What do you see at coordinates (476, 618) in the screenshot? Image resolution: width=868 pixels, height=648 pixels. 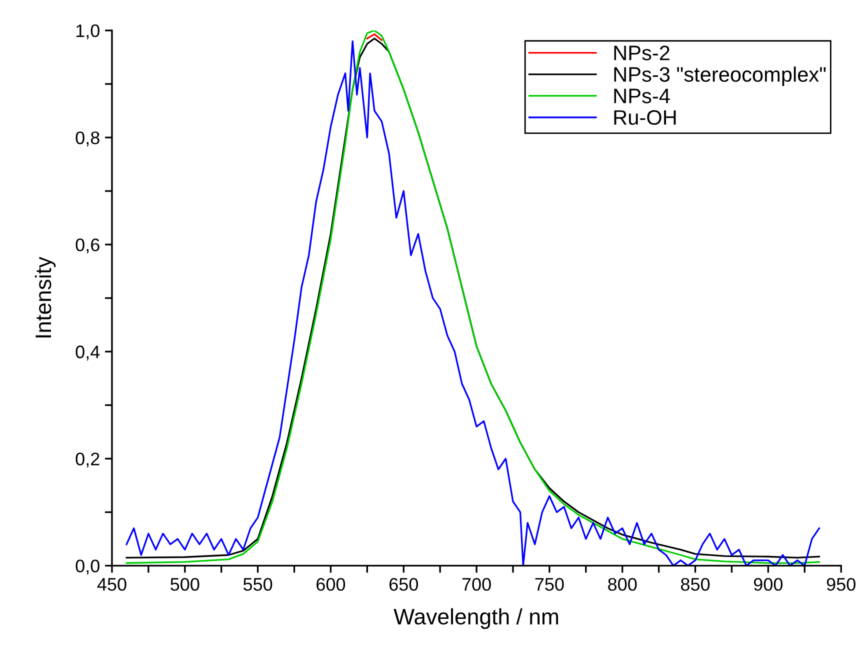 I see `x-axis-title: Wavelength / nm` at bounding box center [476, 618].